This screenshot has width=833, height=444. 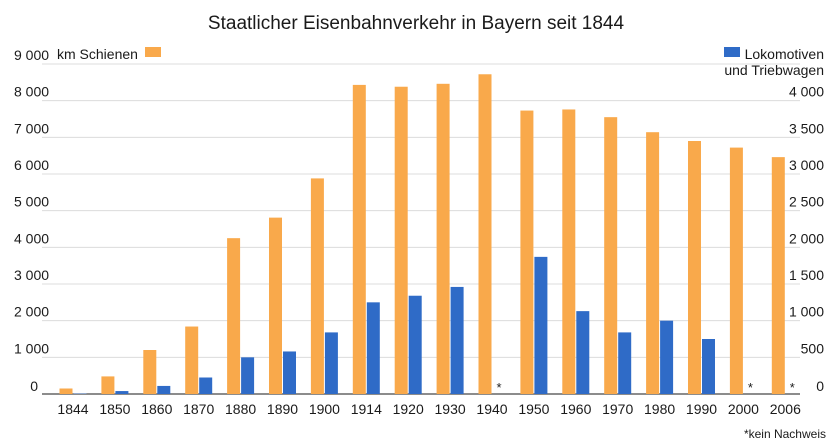 What do you see at coordinates (659, 409) in the screenshot?
I see `category-label: 1980` at bounding box center [659, 409].